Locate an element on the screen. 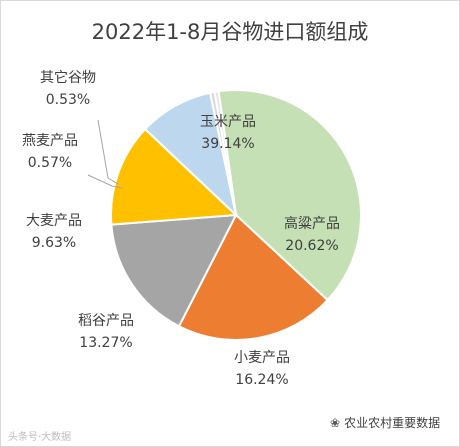 The width and height of the screenshot is (460, 447). slice-label-5: 大麦产品 is located at coordinates (54, 221).